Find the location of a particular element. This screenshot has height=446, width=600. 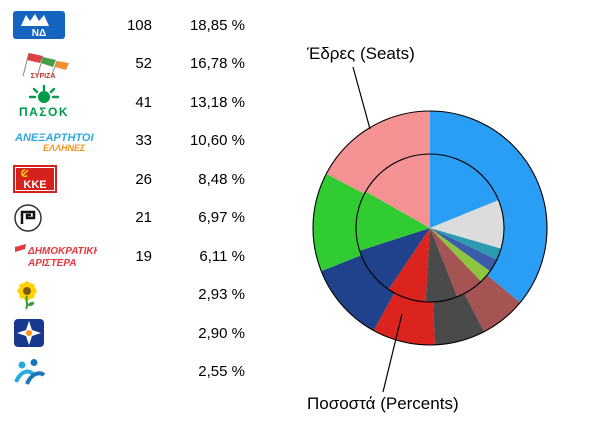

outer-slice-syriza is located at coordinates (378, 152).